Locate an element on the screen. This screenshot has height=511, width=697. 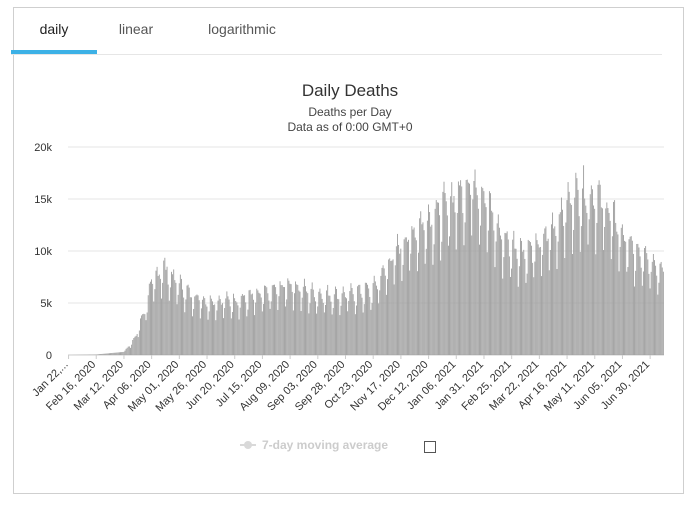
chart-tabs: daily linear logarithmic is located at coordinates (336, 34).